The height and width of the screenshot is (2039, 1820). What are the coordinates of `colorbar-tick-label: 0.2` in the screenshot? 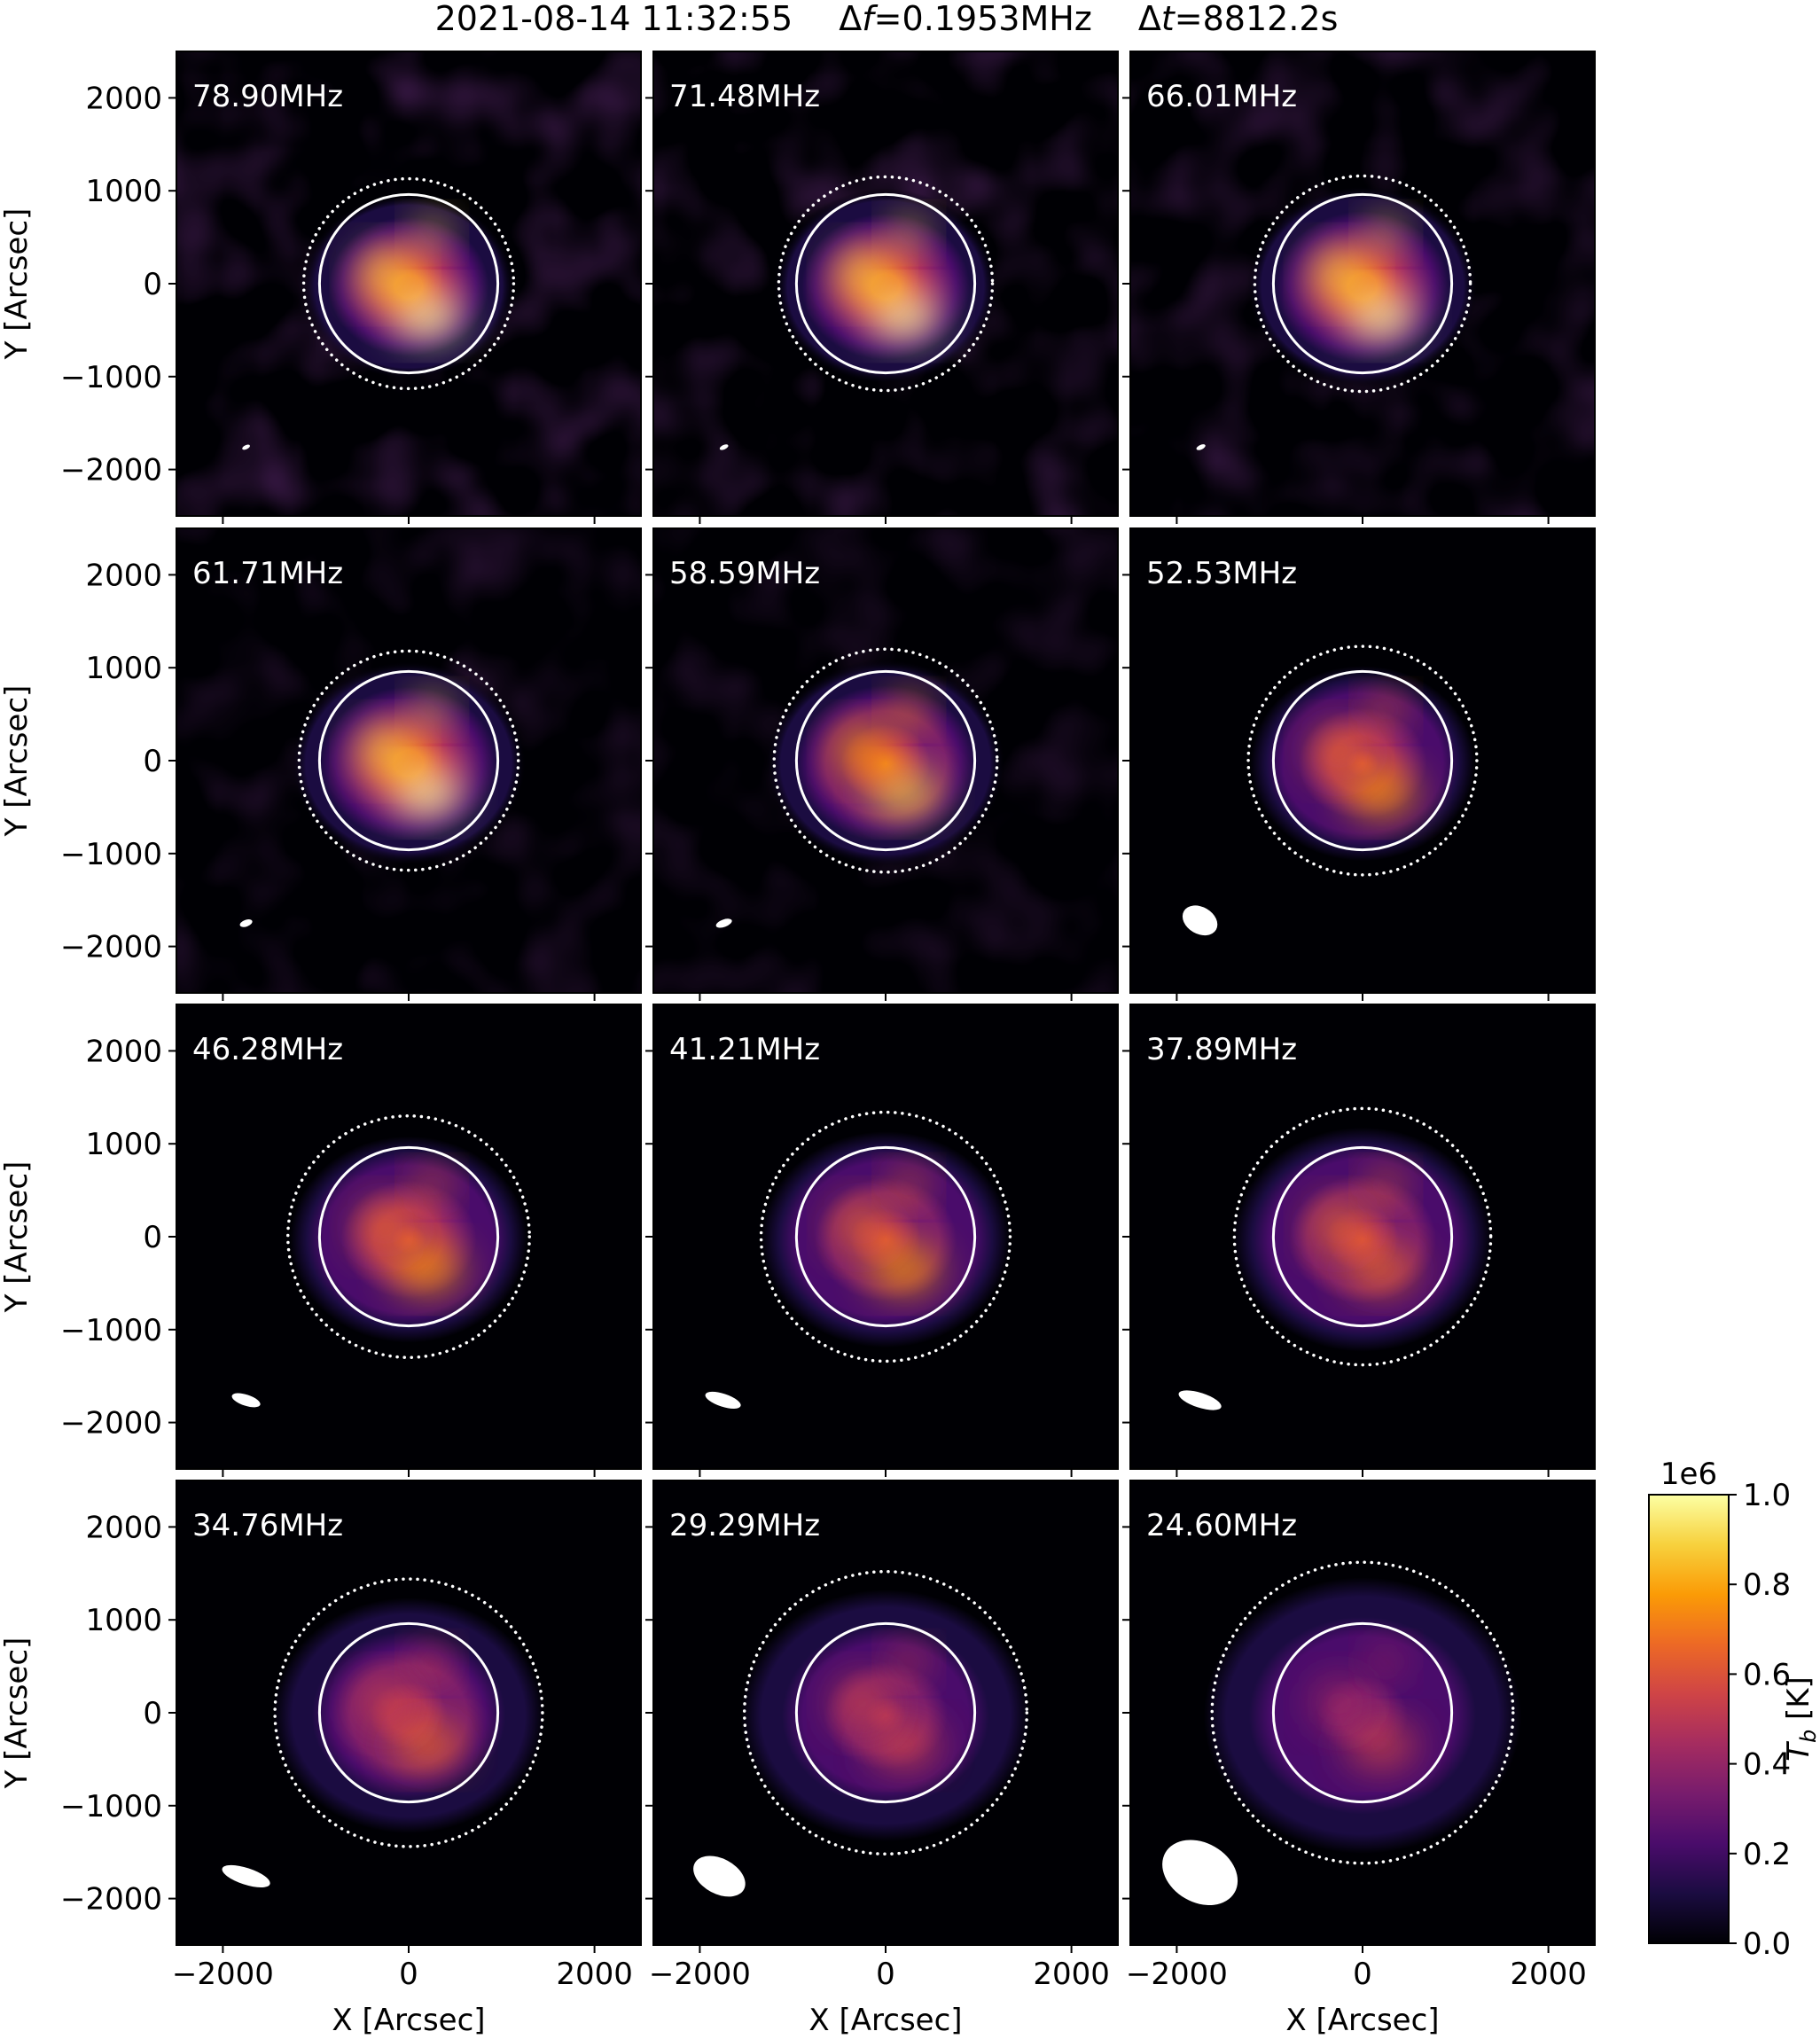 It's located at (1767, 1854).